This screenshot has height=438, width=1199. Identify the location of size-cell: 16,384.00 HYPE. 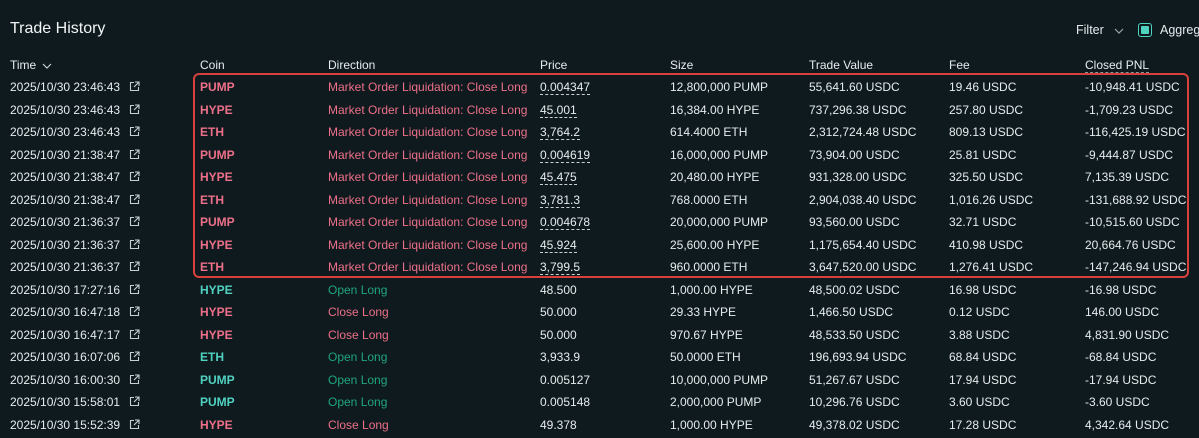
(715, 109).